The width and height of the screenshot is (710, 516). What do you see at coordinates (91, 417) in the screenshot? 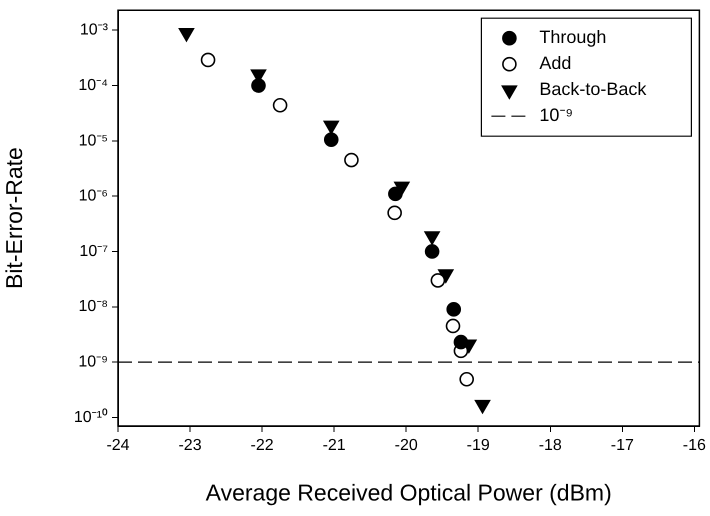
I see `y-tick-label: 10⁻¹⁰` at bounding box center [91, 417].